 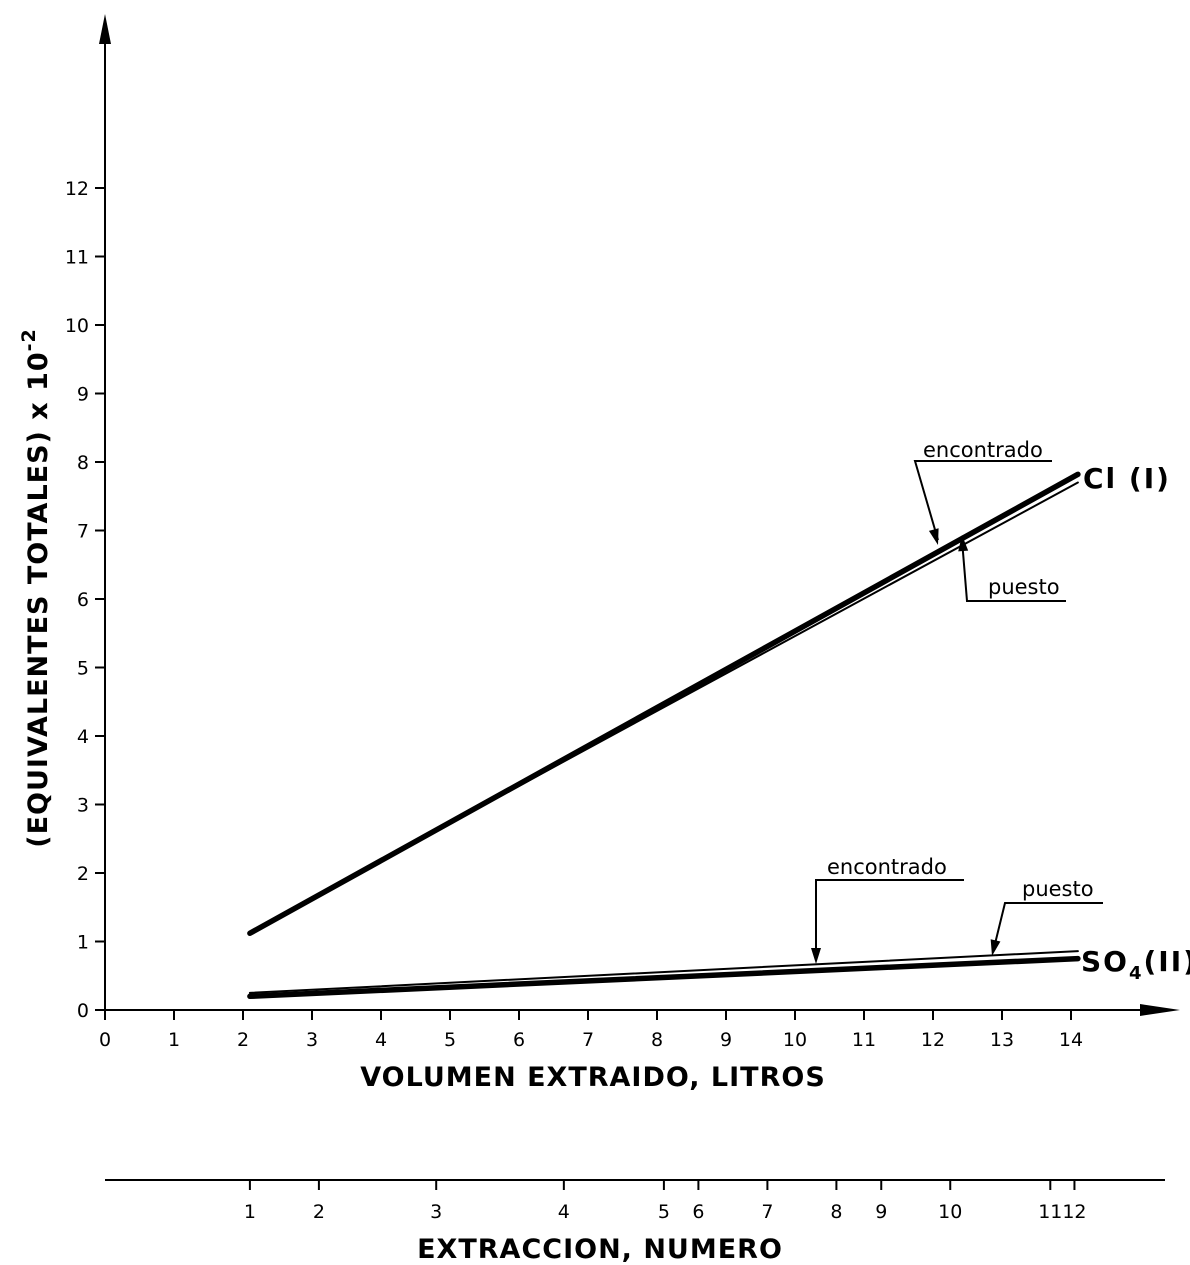 What do you see at coordinates (593, 1077) in the screenshot?
I see `x-axis-title: VOLUMEN EXTRAIDO, LITROS` at bounding box center [593, 1077].